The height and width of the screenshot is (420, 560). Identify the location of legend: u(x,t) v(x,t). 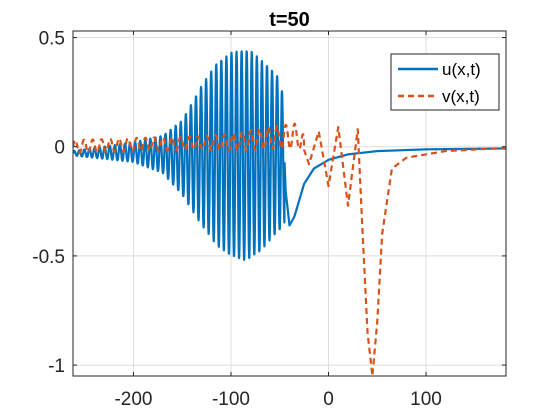
(445, 82).